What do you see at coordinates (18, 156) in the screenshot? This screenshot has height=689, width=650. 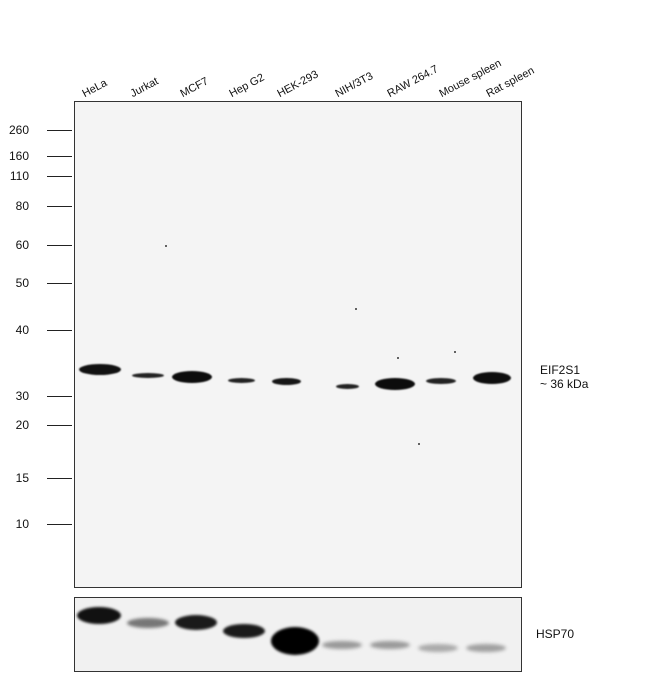 I see `mw-marker-label: 160` at bounding box center [18, 156].